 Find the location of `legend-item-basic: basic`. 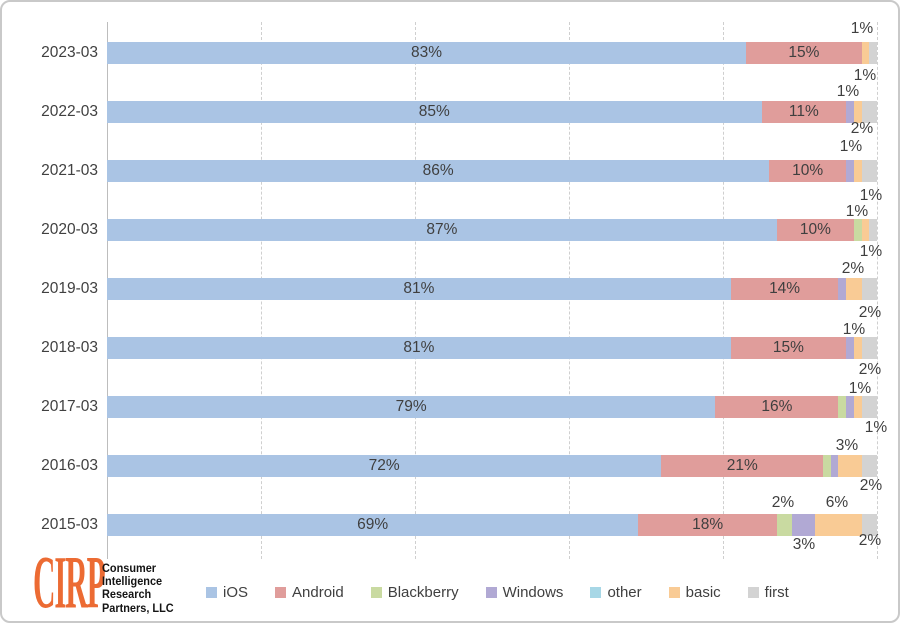

legend-item-basic: basic is located at coordinates (694, 592).